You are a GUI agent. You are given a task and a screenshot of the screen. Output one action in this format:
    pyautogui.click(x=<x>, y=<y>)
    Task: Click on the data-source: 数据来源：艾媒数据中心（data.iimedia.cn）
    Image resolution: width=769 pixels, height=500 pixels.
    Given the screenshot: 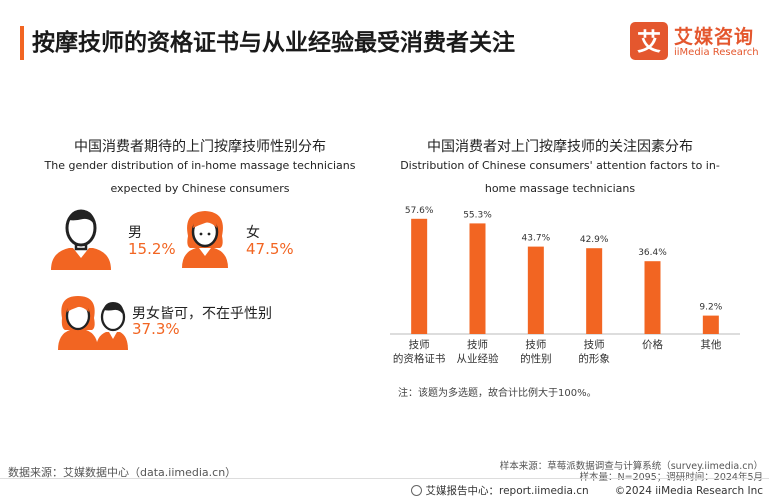 What is the action you would take?
    pyautogui.click(x=122, y=472)
    